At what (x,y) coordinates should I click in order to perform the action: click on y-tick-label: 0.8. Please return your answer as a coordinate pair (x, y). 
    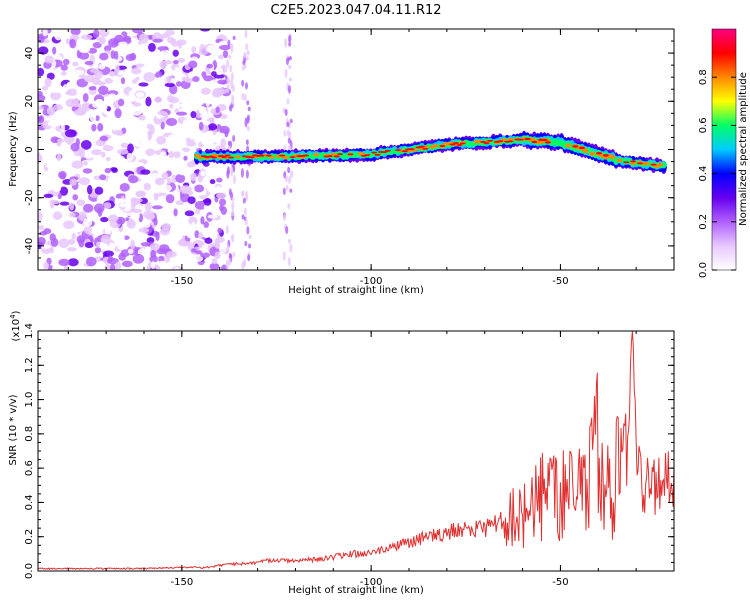
    Looking at the image, I should click on (29, 434).